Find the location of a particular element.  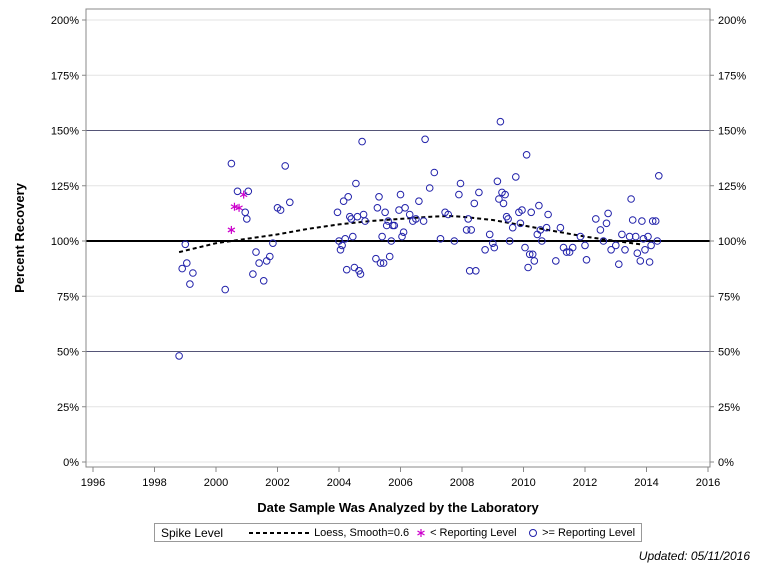

x-tick-label: 1996 is located at coordinates (93, 483).